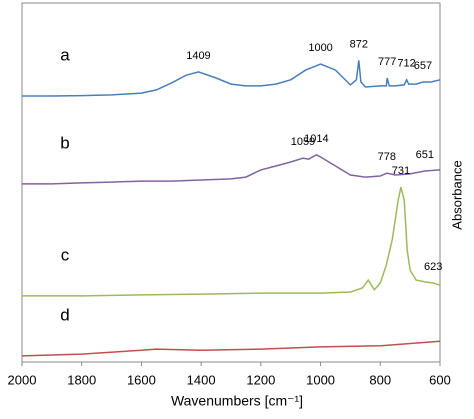  What do you see at coordinates (316, 139) in the screenshot?
I see `peak-label: 1014` at bounding box center [316, 139].